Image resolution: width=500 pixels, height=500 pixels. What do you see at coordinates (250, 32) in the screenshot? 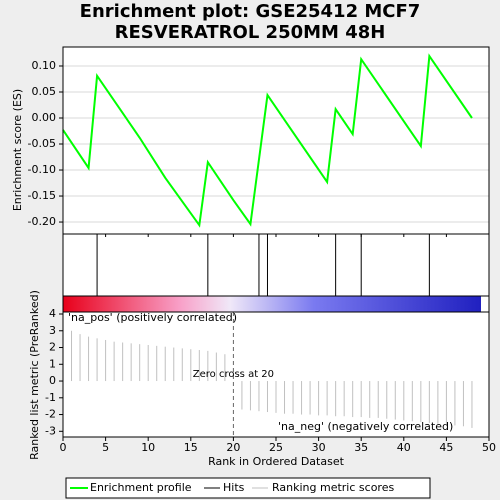
I see `chart-subtitle: RESVERATROL 250MM 48H` at bounding box center [250, 32].